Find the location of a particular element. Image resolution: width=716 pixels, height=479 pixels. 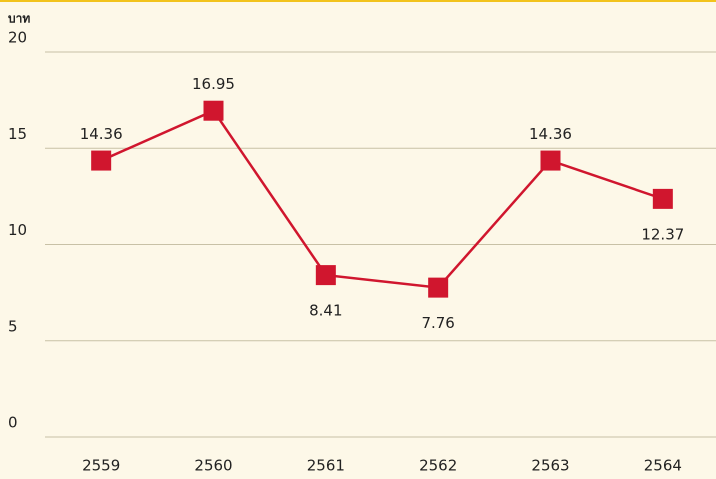

x-tick-label: 2564 is located at coordinates (663, 466).